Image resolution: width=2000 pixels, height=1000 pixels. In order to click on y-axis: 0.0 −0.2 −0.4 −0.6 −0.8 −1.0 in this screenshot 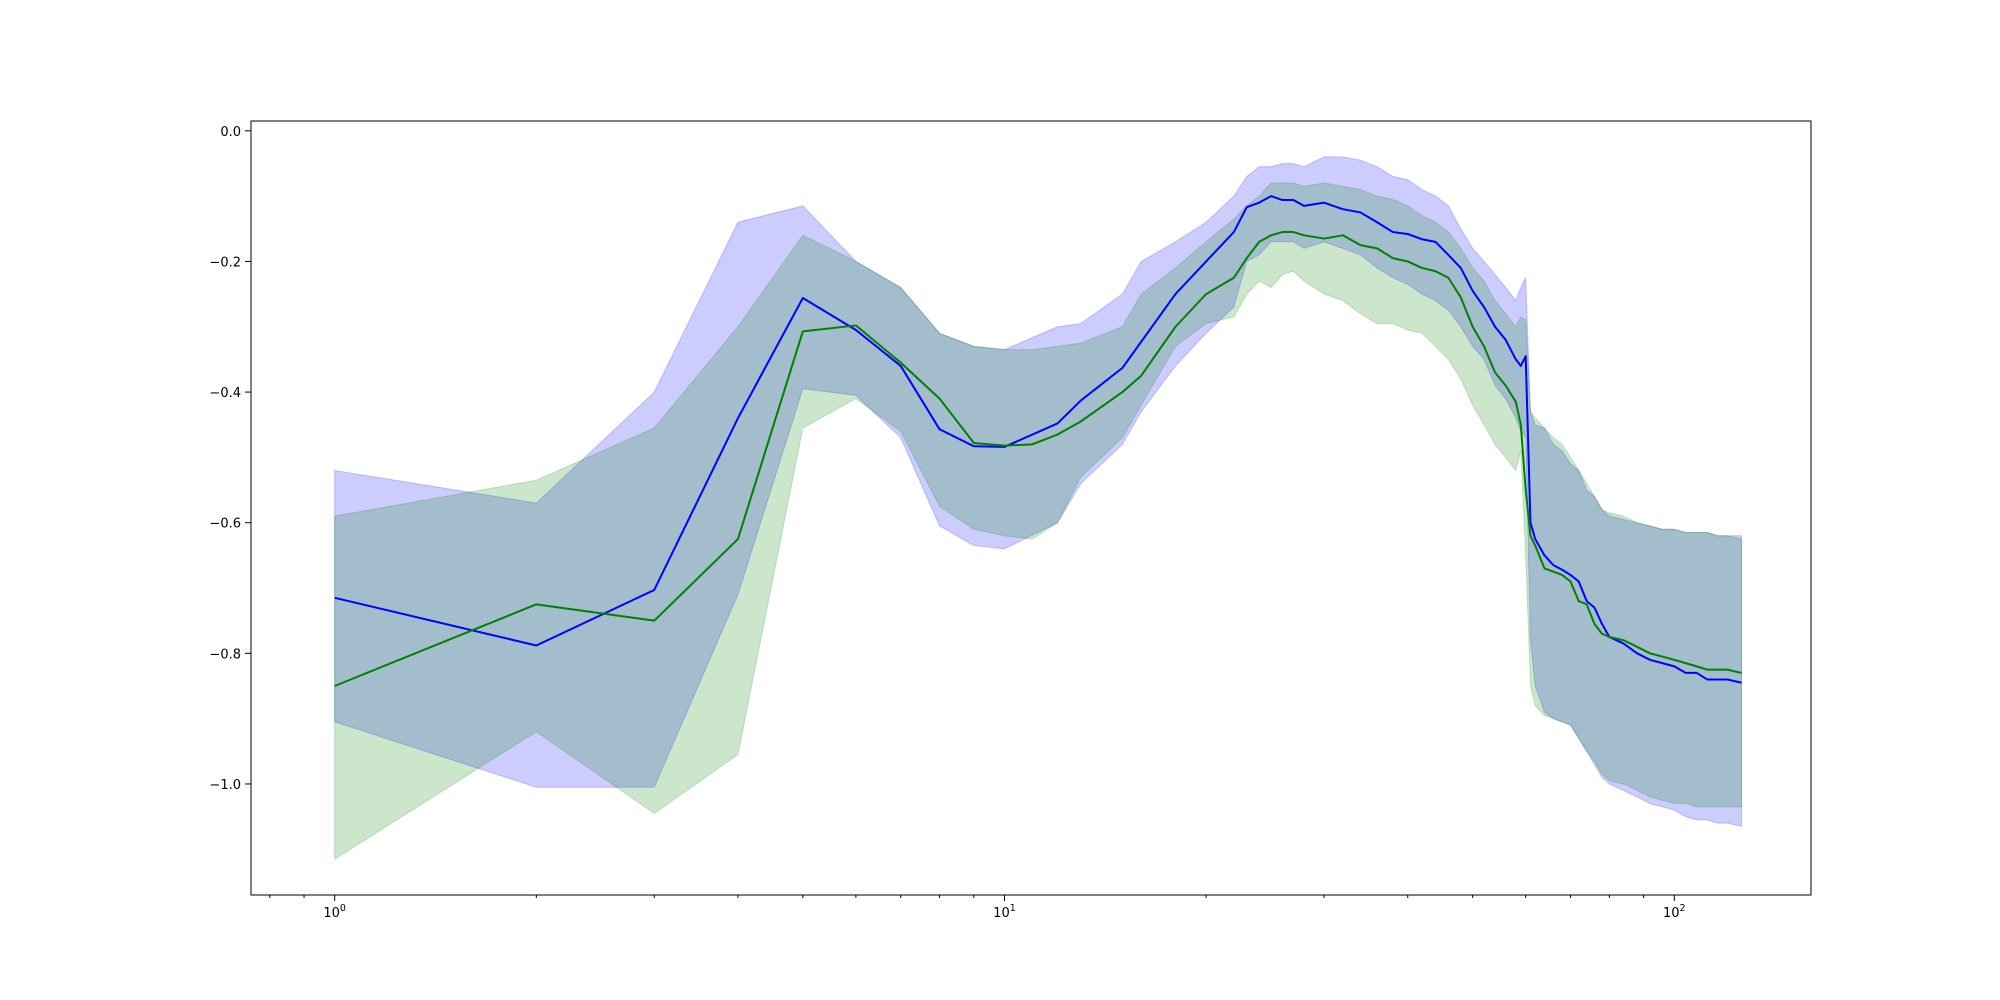, I will do `click(230, 459)`.